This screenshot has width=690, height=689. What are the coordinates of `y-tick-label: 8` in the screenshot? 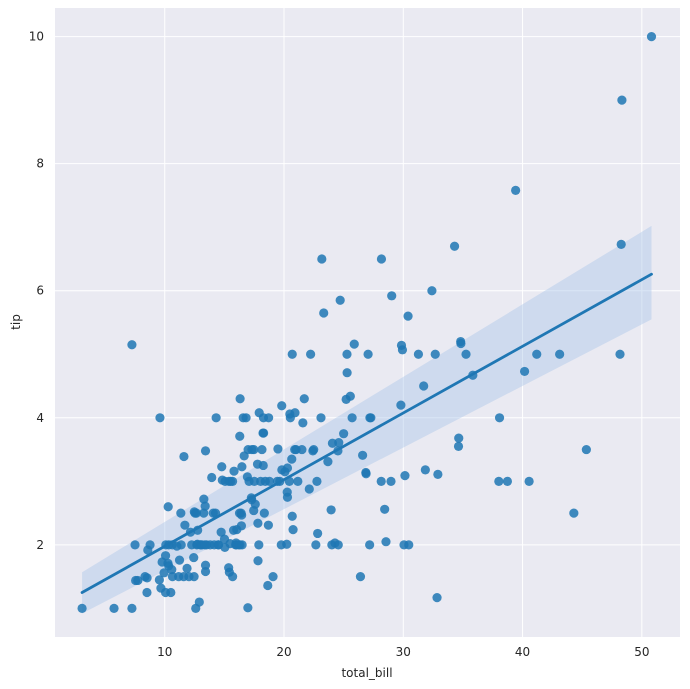 It's located at (40, 164).